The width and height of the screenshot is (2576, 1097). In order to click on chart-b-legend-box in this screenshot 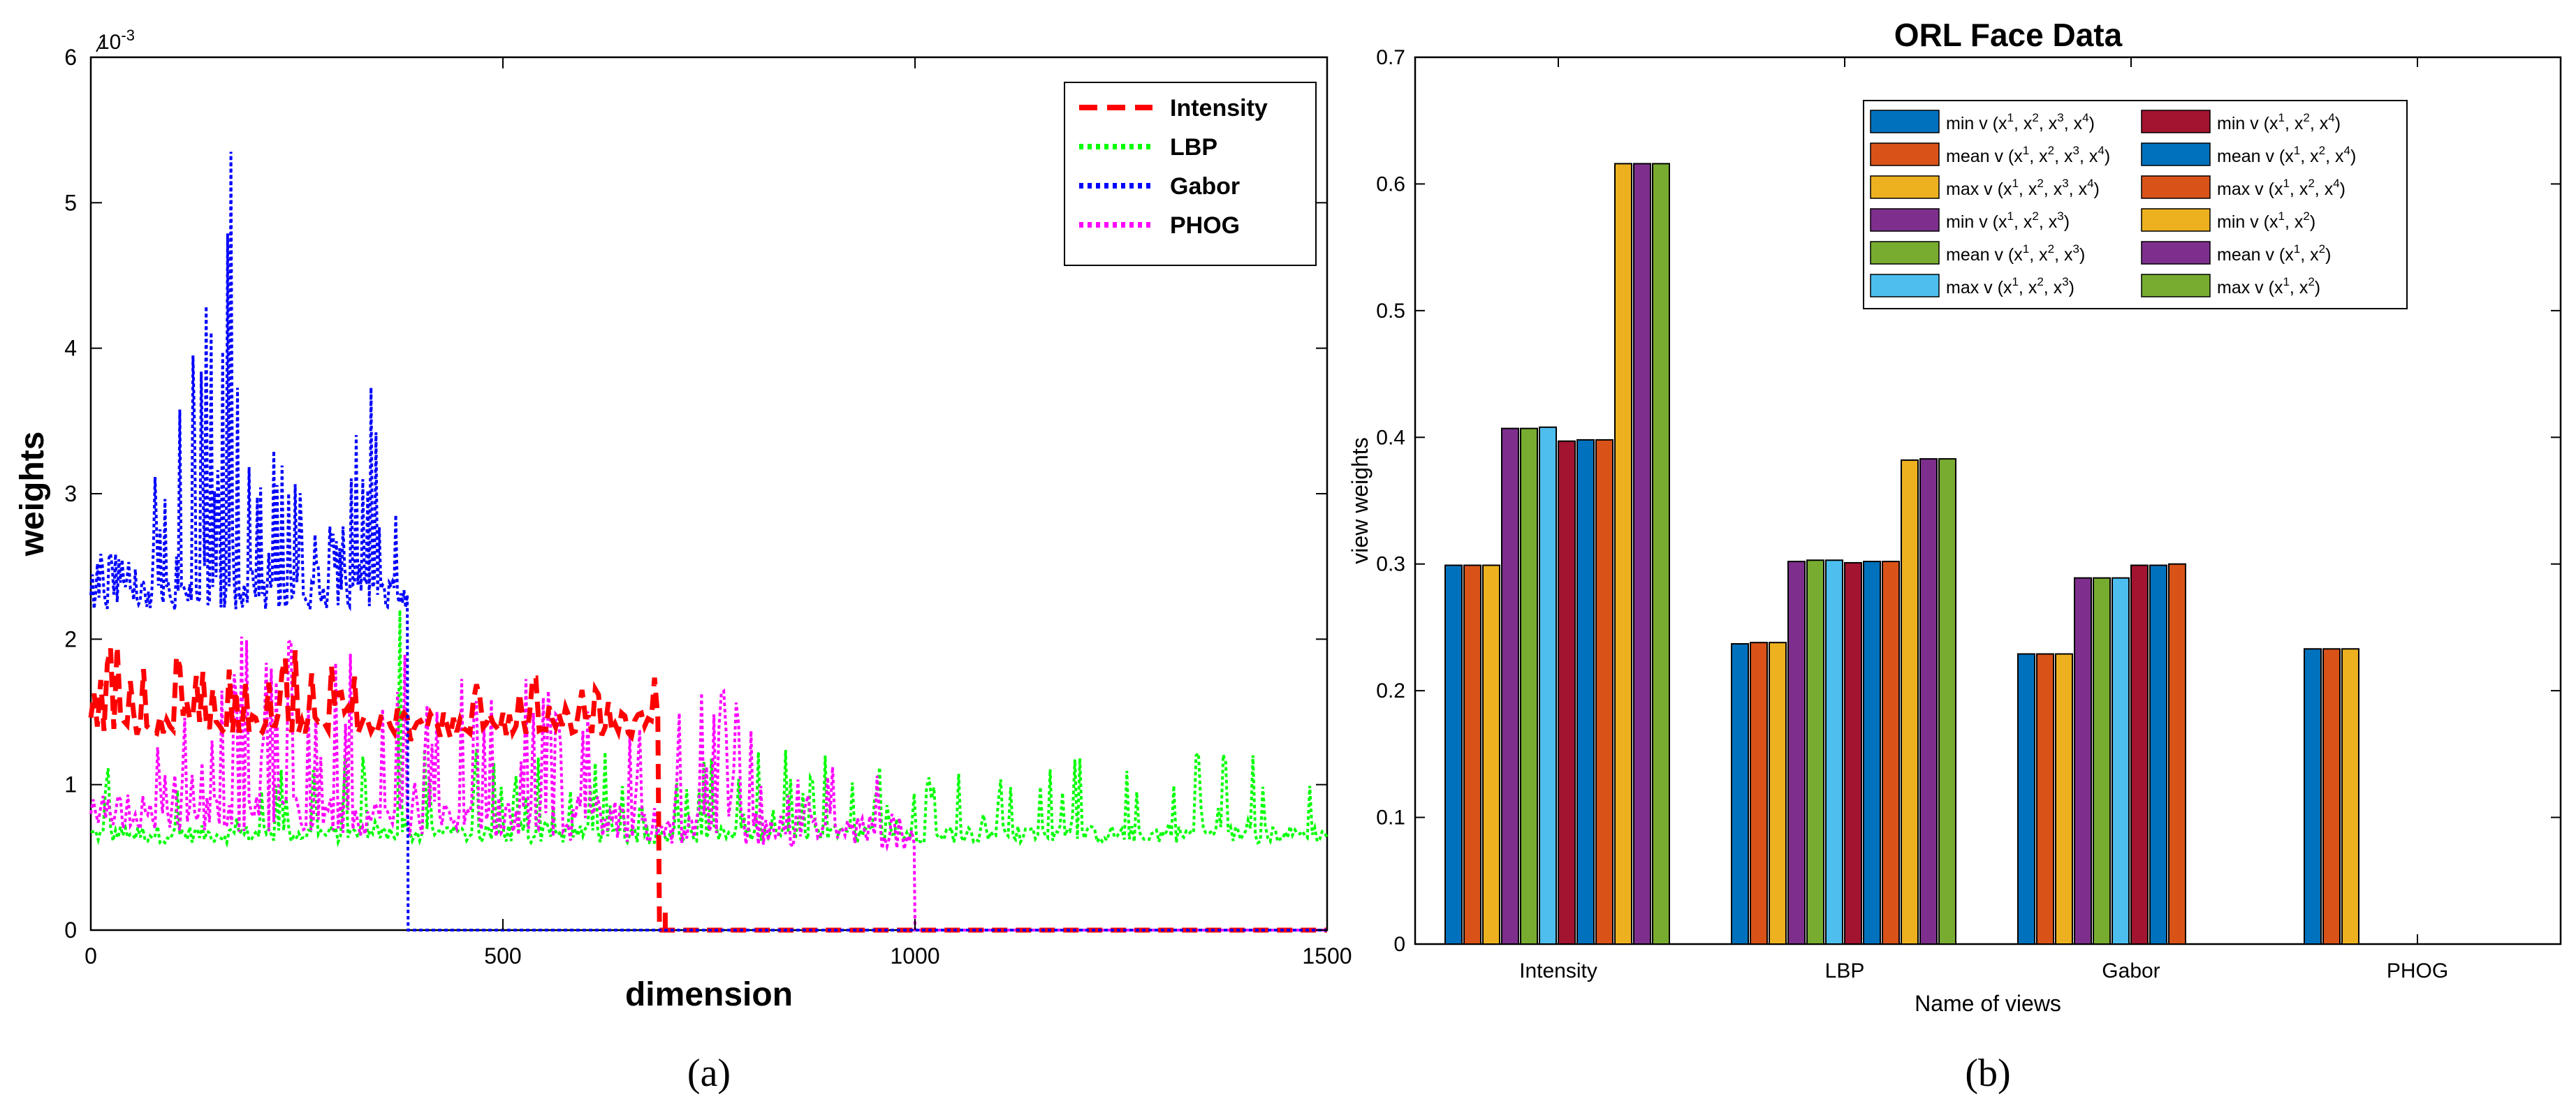, I will do `click(2135, 205)`.